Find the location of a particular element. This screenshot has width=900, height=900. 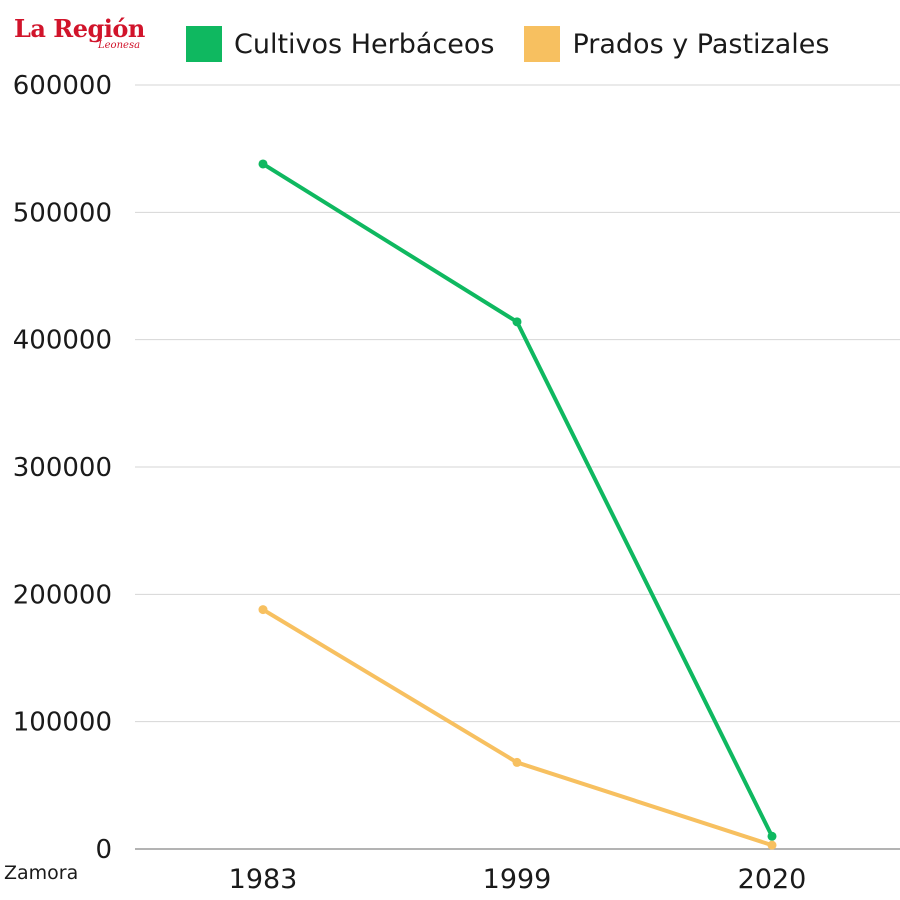

y-tick-label: 500000 is located at coordinates (62, 213).